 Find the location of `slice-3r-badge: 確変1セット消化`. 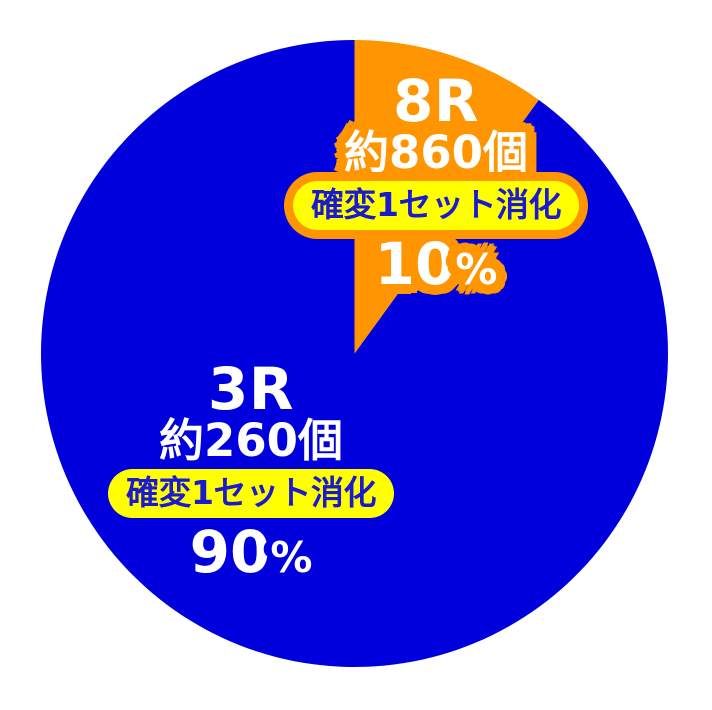

slice-3r-badge: 確変1セット消化 is located at coordinates (251, 493).